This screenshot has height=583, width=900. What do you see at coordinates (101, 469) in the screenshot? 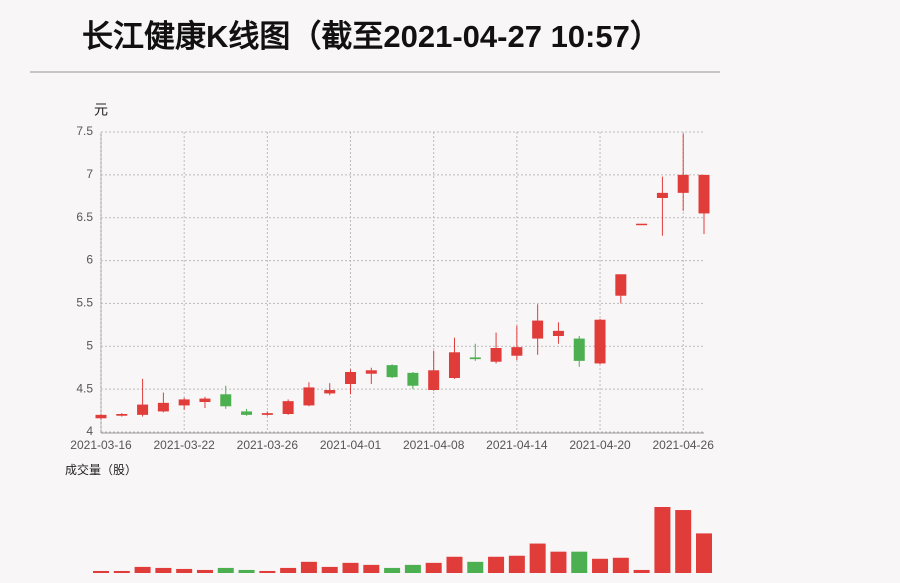
I see `volume-label: 成交量（股）` at bounding box center [101, 469].